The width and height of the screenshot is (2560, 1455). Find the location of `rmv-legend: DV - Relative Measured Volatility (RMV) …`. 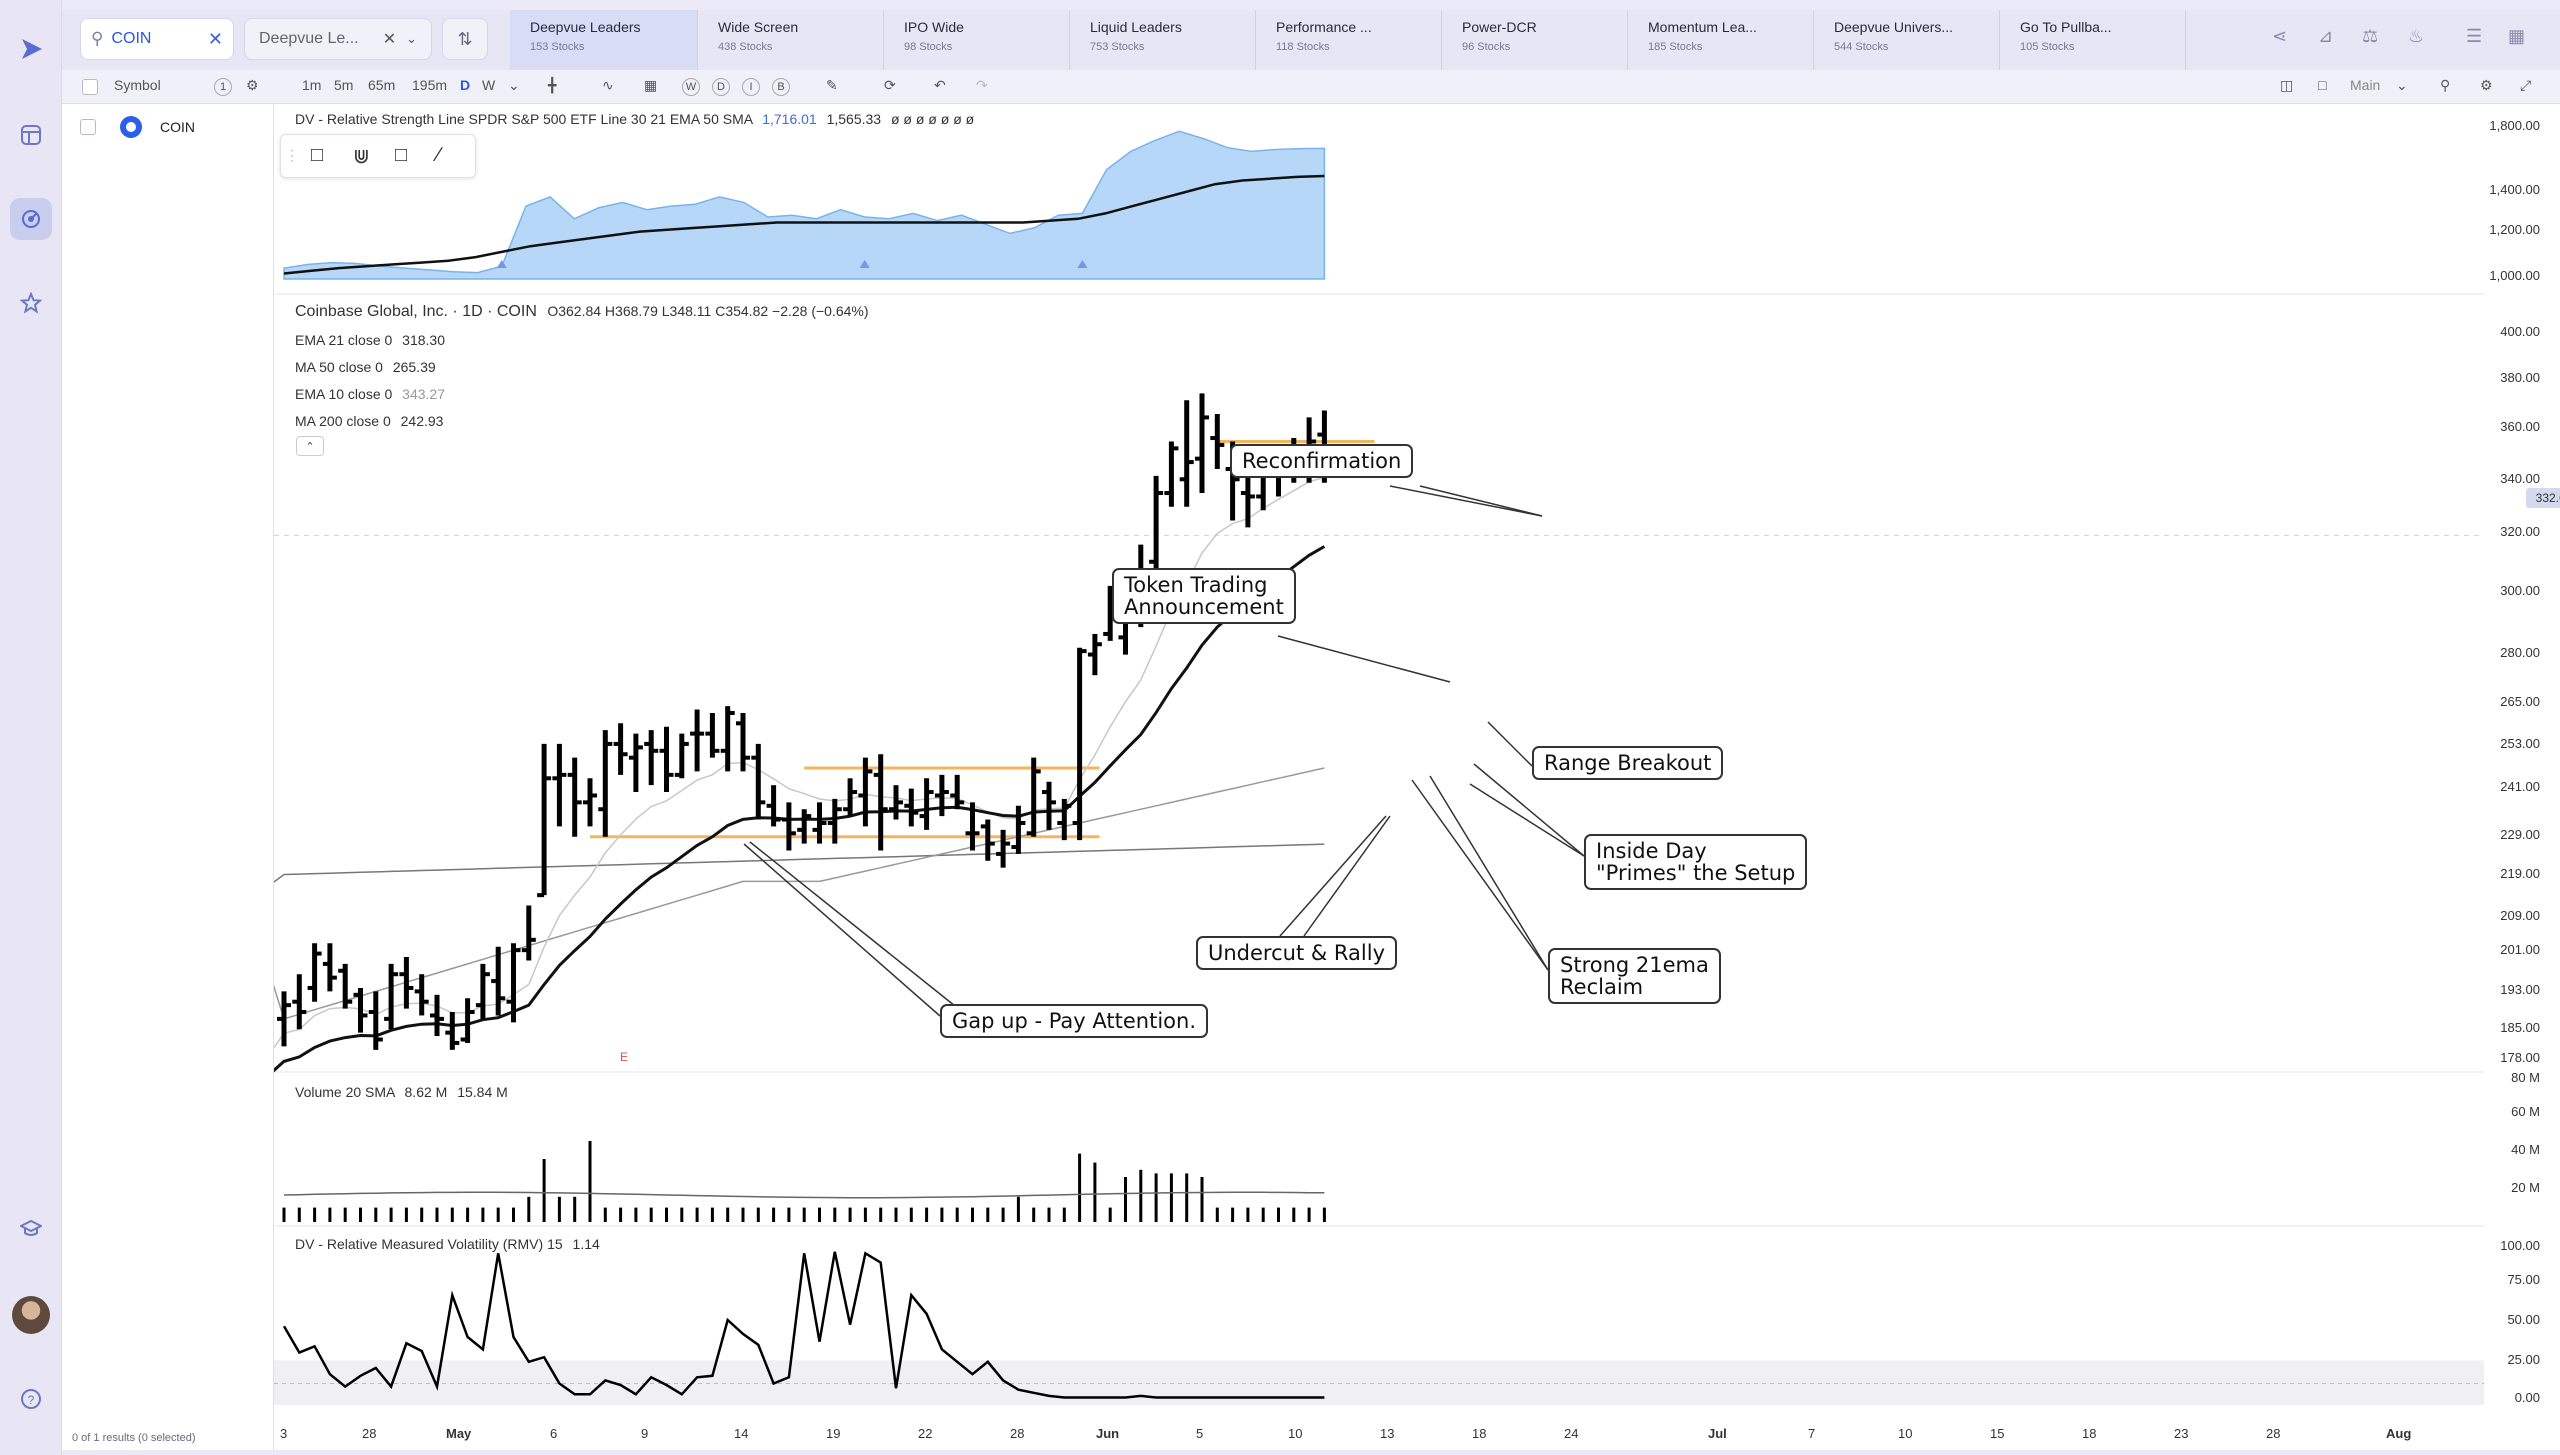

rmv-legend: DV - Relative Measured Volatility (RMV) … is located at coordinates (447, 1244).